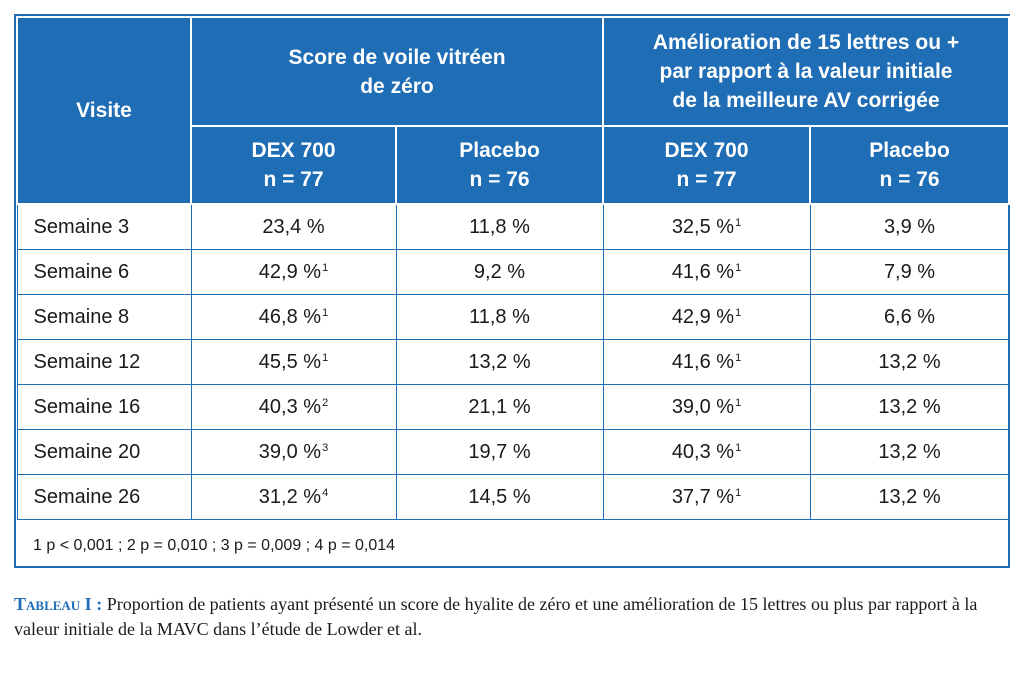 The width and height of the screenshot is (1024, 680). I want to click on cell-value: 21,1 %, so click(499, 406).